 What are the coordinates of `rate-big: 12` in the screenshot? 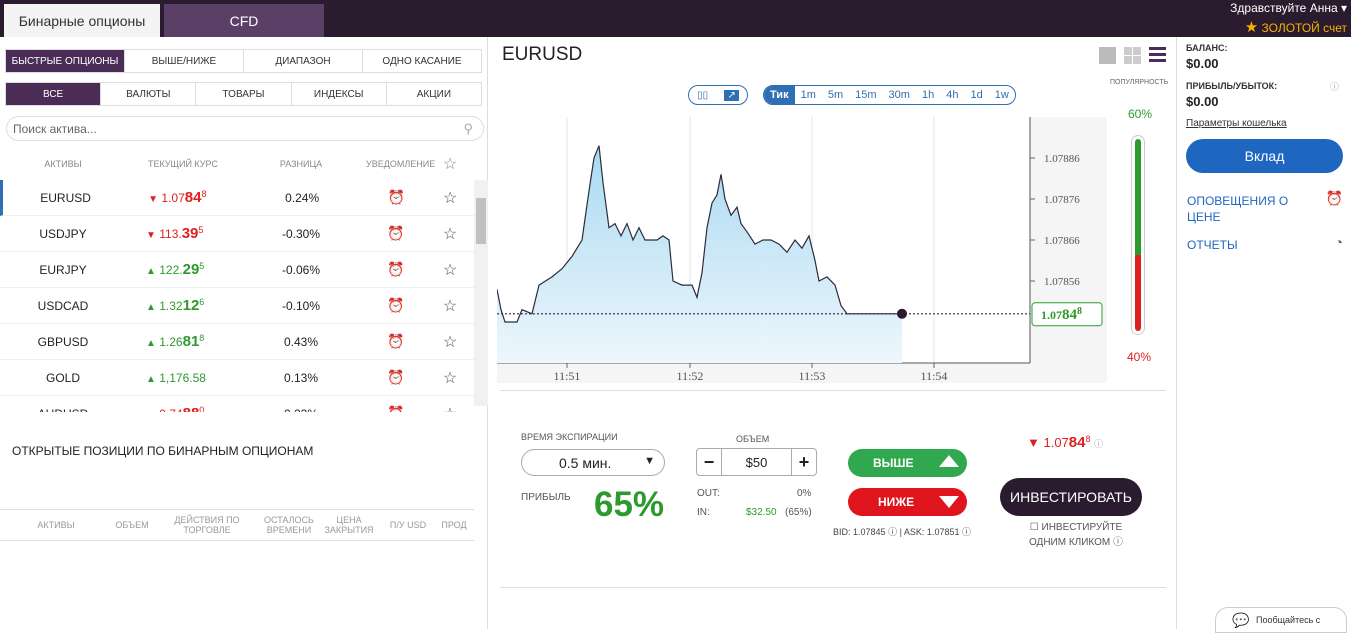 It's located at (191, 305).